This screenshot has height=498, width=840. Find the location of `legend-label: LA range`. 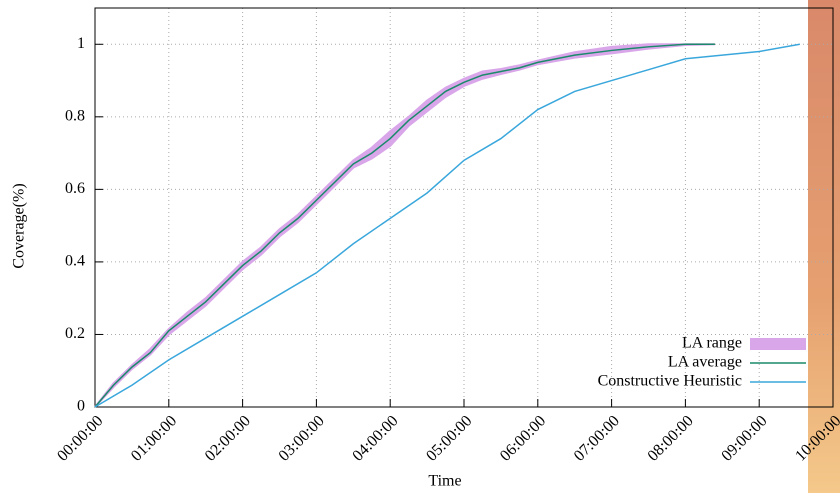

legend-label: LA range is located at coordinates (712, 343).